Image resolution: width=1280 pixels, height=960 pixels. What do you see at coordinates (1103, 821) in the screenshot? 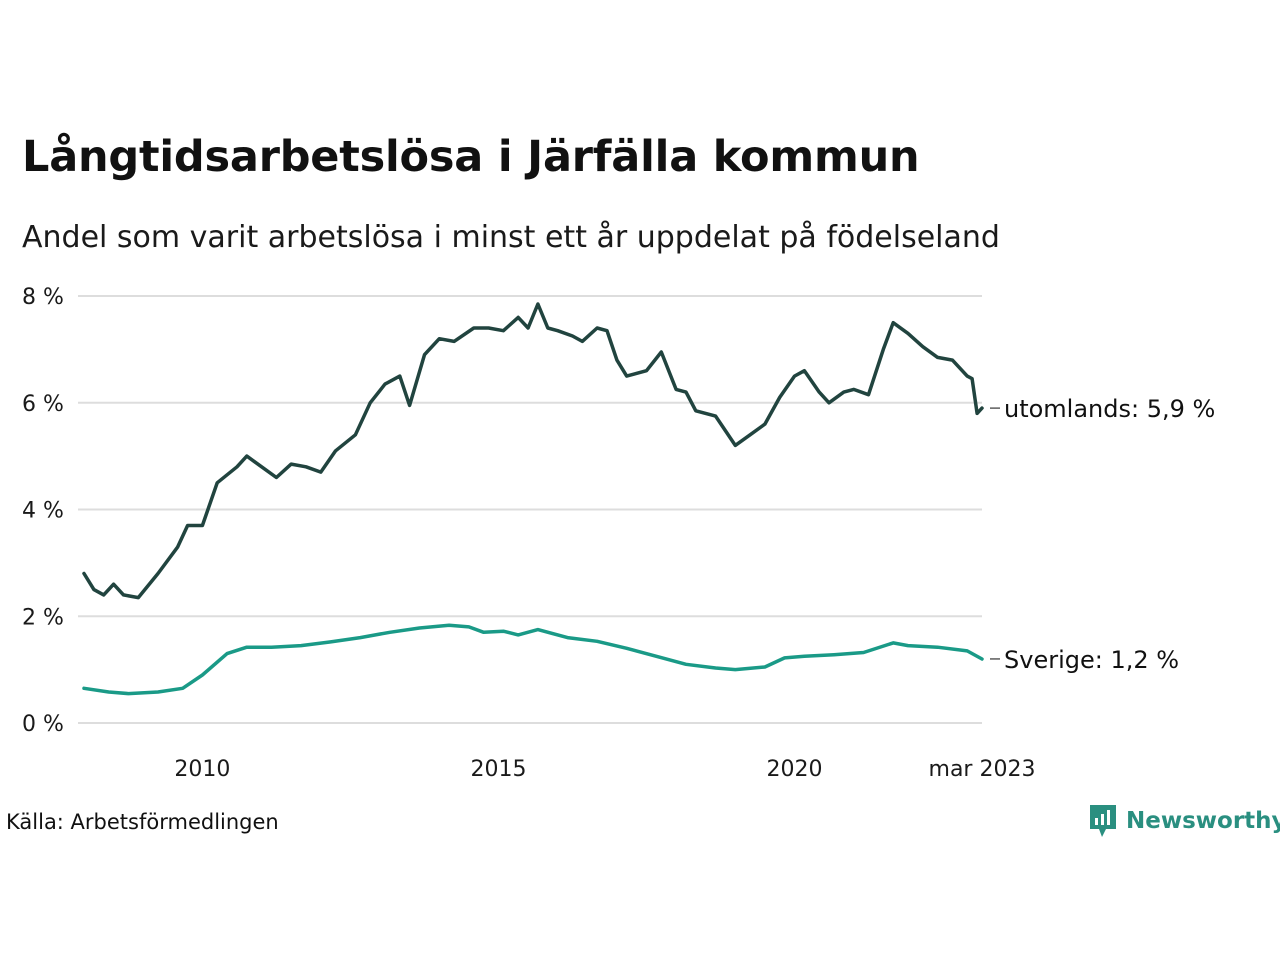
I see `newsworthy-logo-icon` at bounding box center [1103, 821].